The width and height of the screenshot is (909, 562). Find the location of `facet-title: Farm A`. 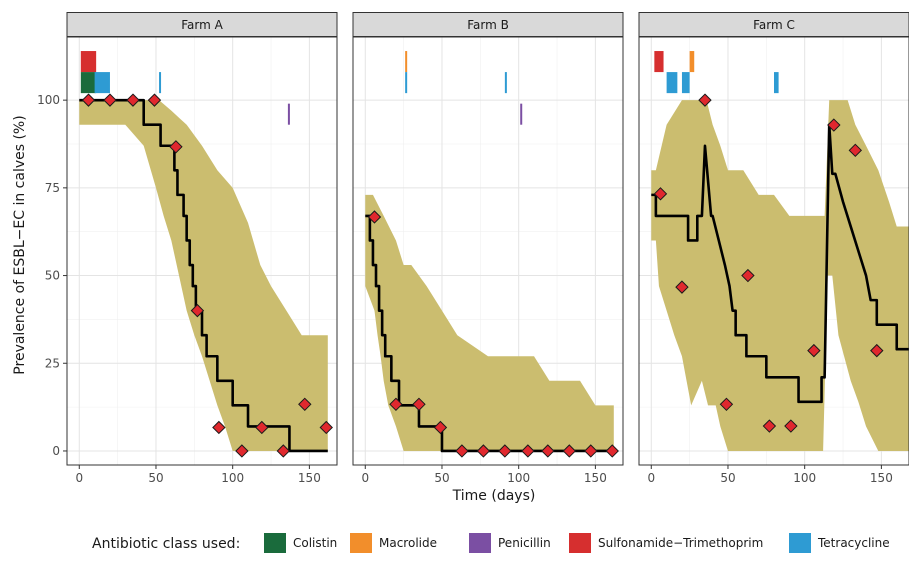

facet-title: Farm A is located at coordinates (202, 25).